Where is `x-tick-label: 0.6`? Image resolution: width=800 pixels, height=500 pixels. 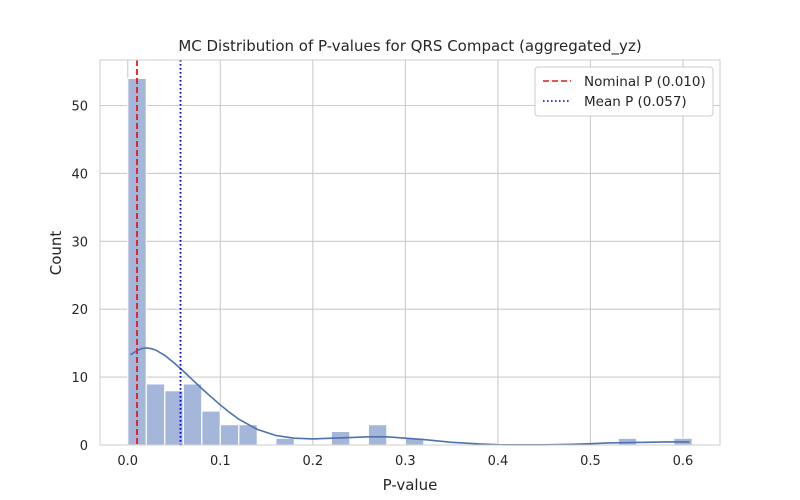 x-tick-label: 0.6 is located at coordinates (683, 461).